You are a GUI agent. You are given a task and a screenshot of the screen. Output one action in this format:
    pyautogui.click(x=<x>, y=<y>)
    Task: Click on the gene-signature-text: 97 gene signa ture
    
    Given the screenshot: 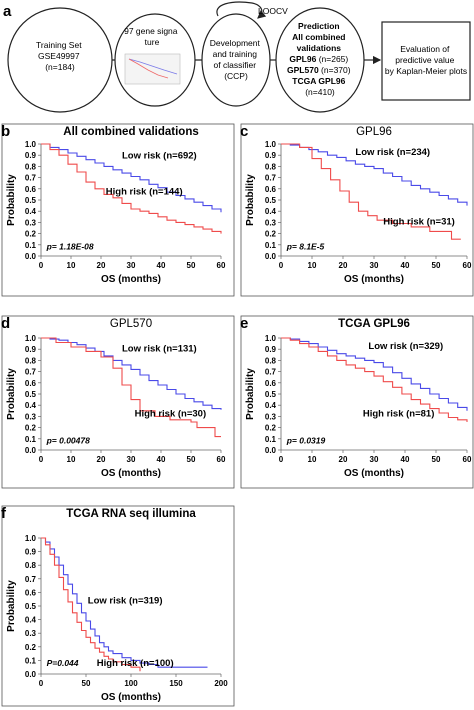 What is the action you would take?
    pyautogui.click(x=152, y=36)
    